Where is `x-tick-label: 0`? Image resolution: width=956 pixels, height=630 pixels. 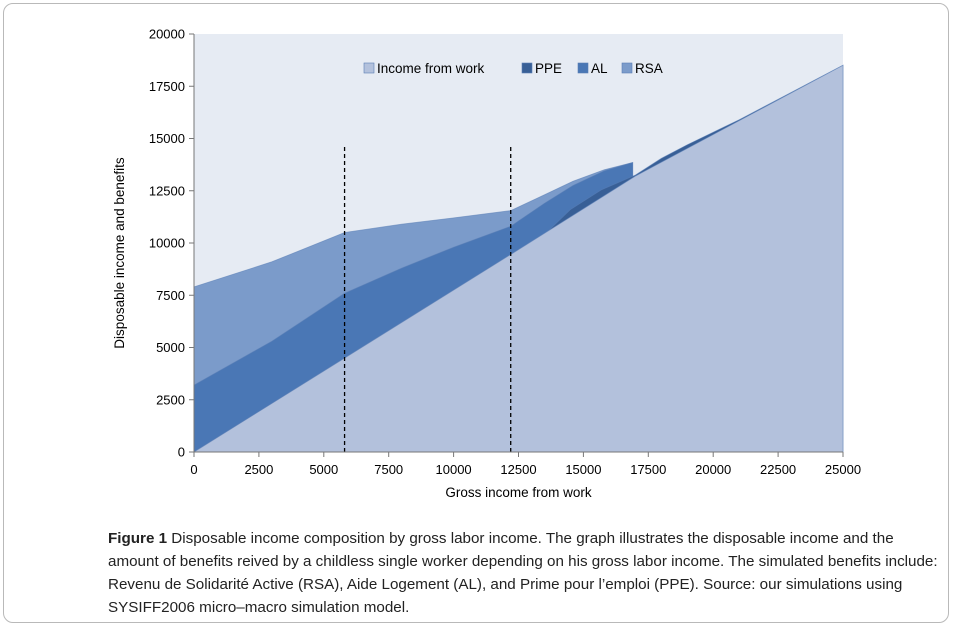 x-tick-label: 0 is located at coordinates (193, 469).